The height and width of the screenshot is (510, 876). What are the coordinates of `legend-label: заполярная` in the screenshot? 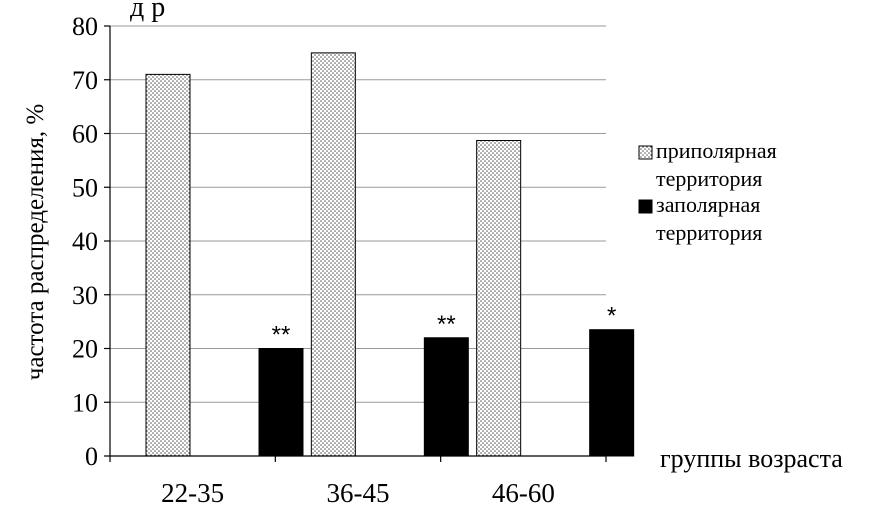 It's located at (708, 204).